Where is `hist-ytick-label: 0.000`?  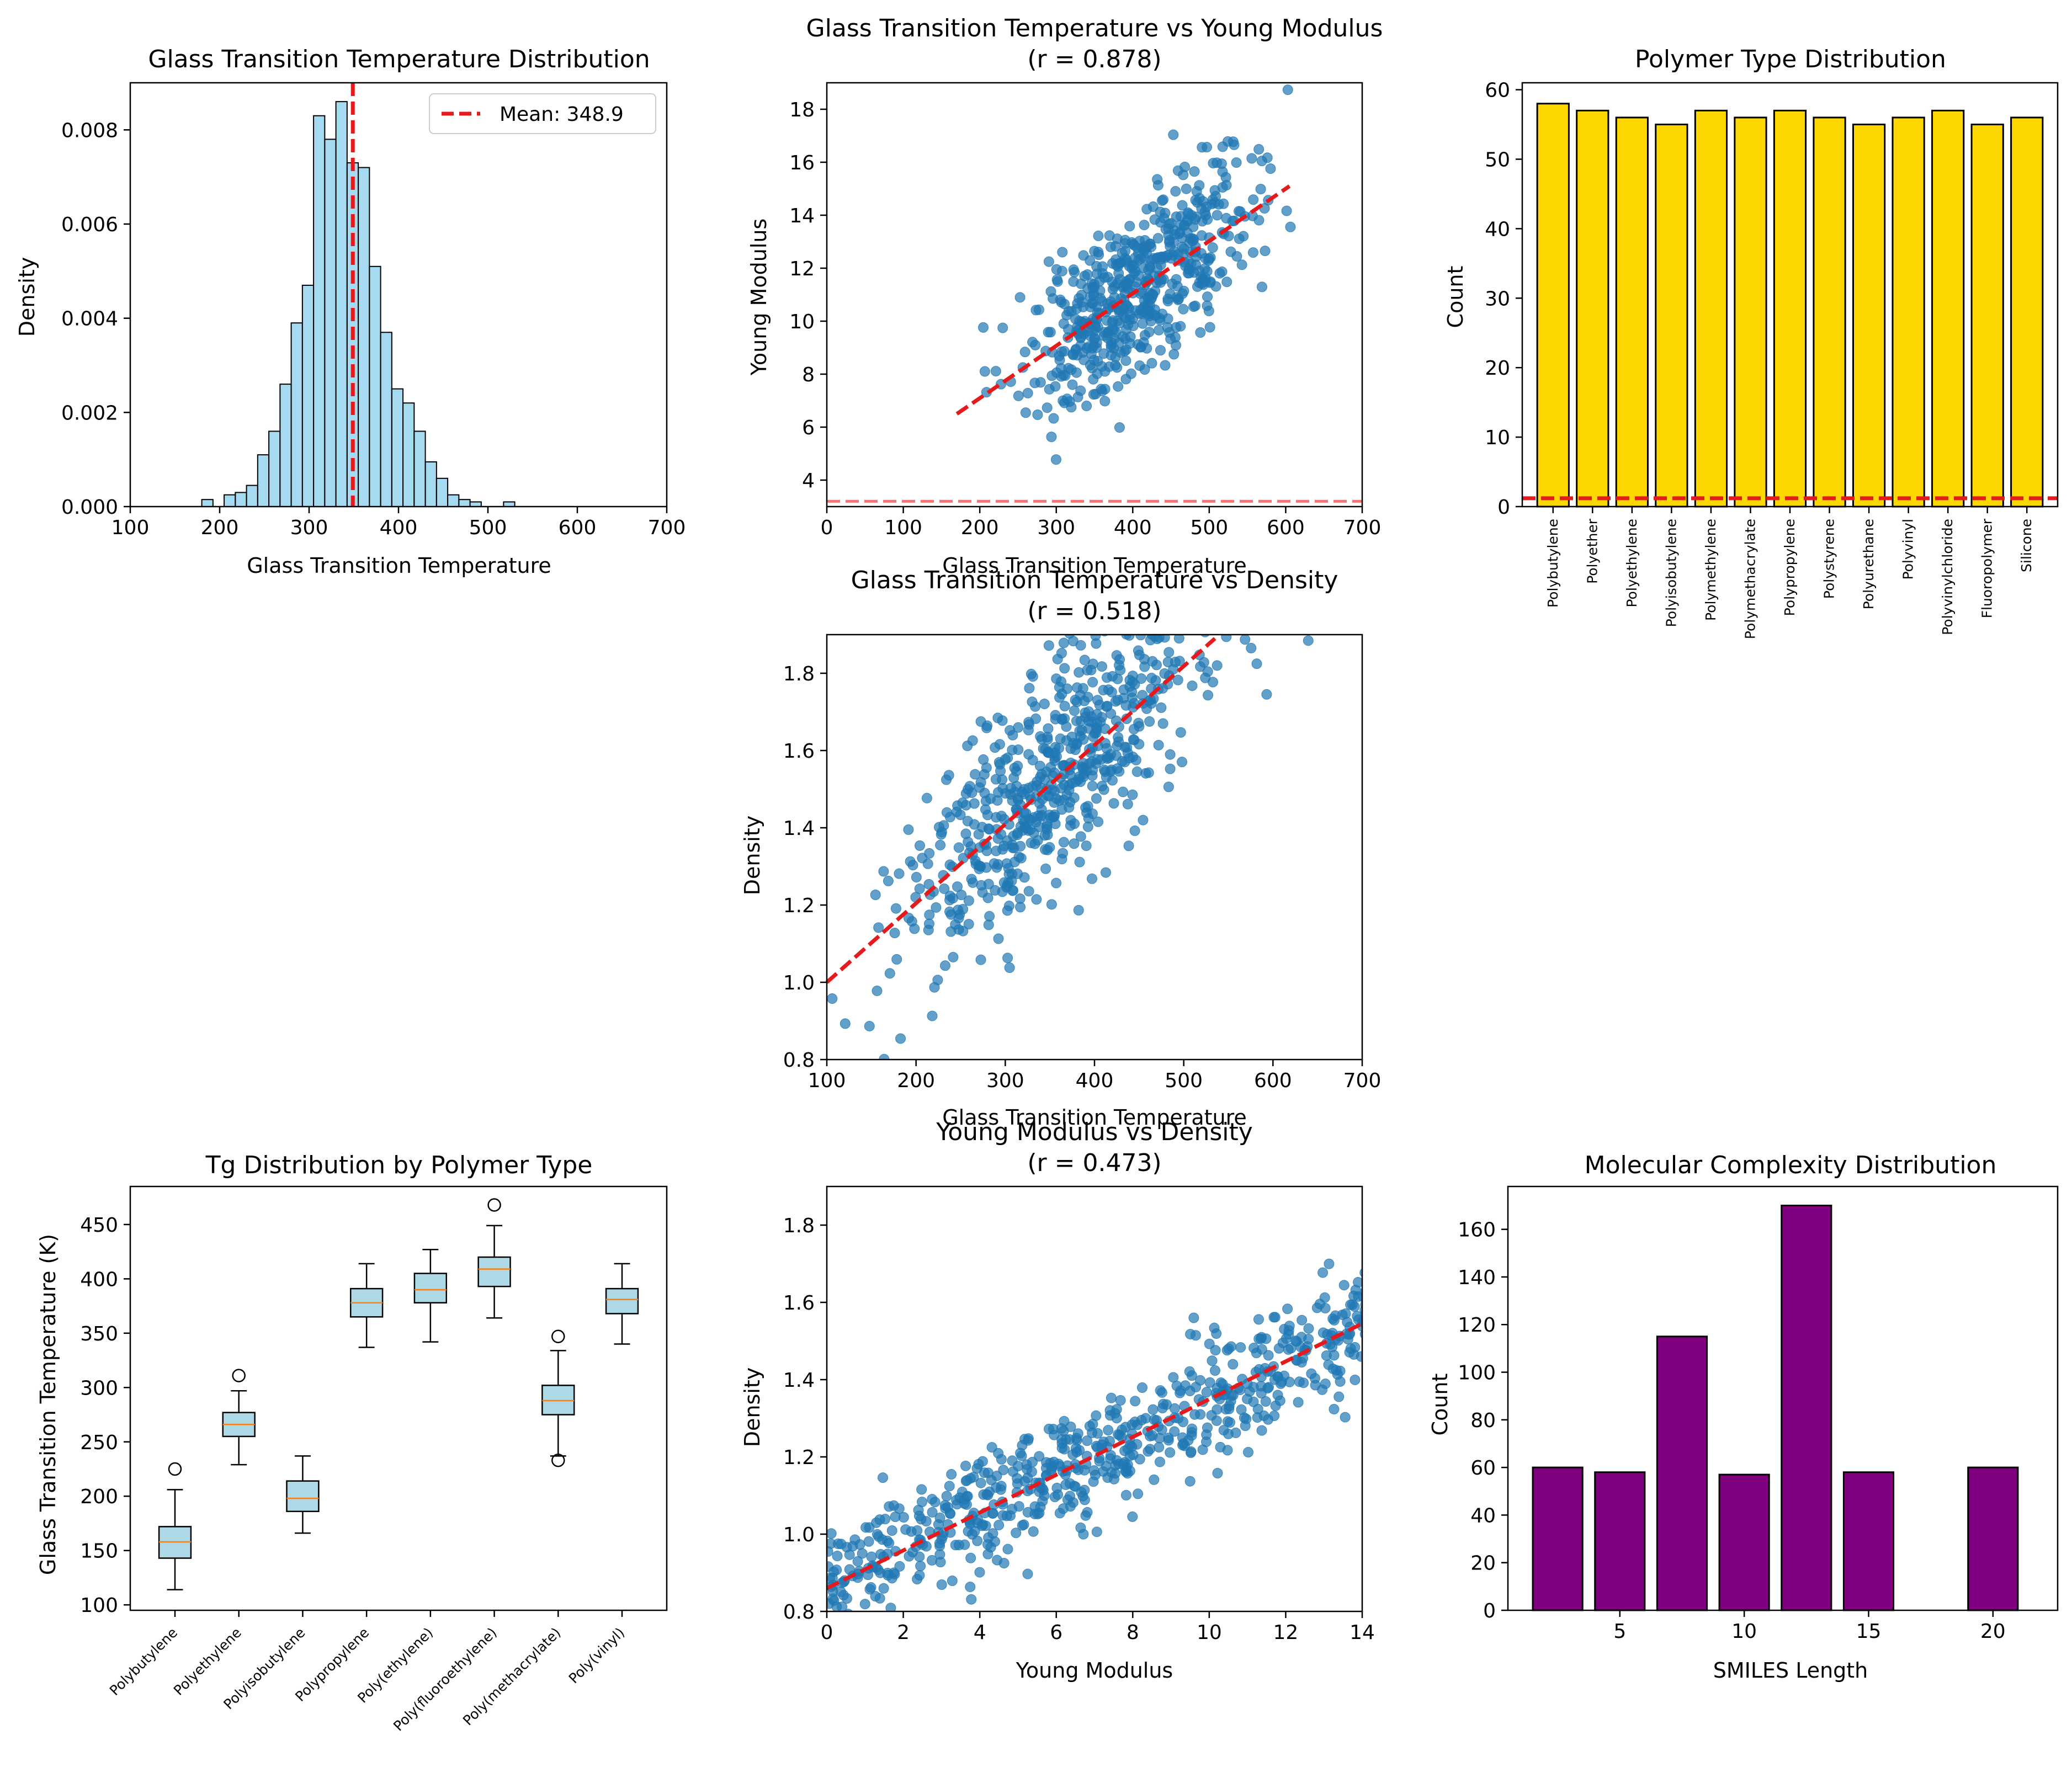
hist-ytick-label: 0.000 is located at coordinates (89, 507).